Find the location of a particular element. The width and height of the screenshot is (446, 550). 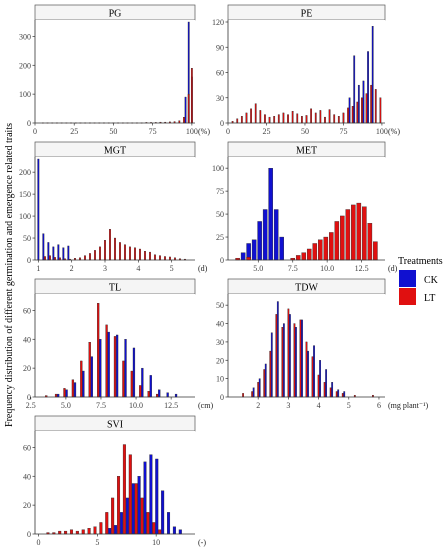

y-tick-label: 200 is located at coordinates (25, 65).